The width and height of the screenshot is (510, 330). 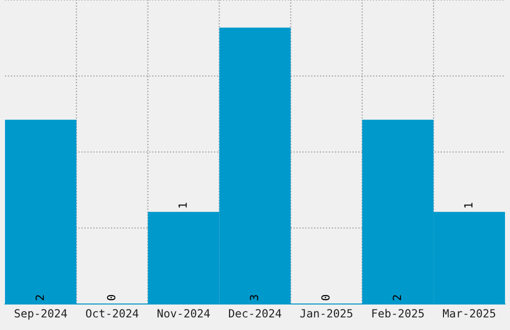 I want to click on x-tick-label: Jan-2025, so click(x=326, y=313).